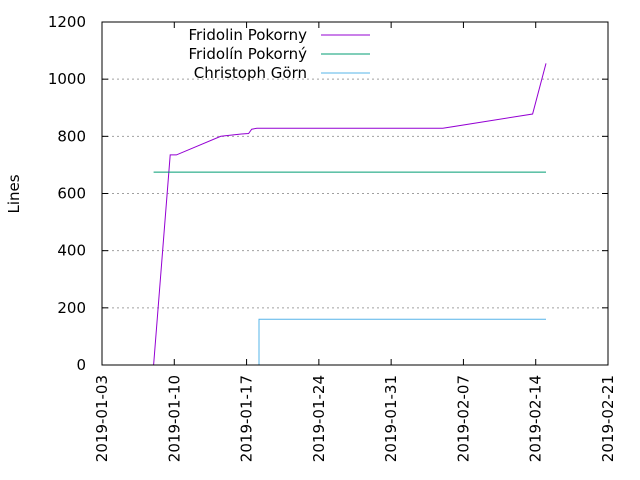  What do you see at coordinates (14, 193) in the screenshot?
I see `y-axis-title: Lines` at bounding box center [14, 193].